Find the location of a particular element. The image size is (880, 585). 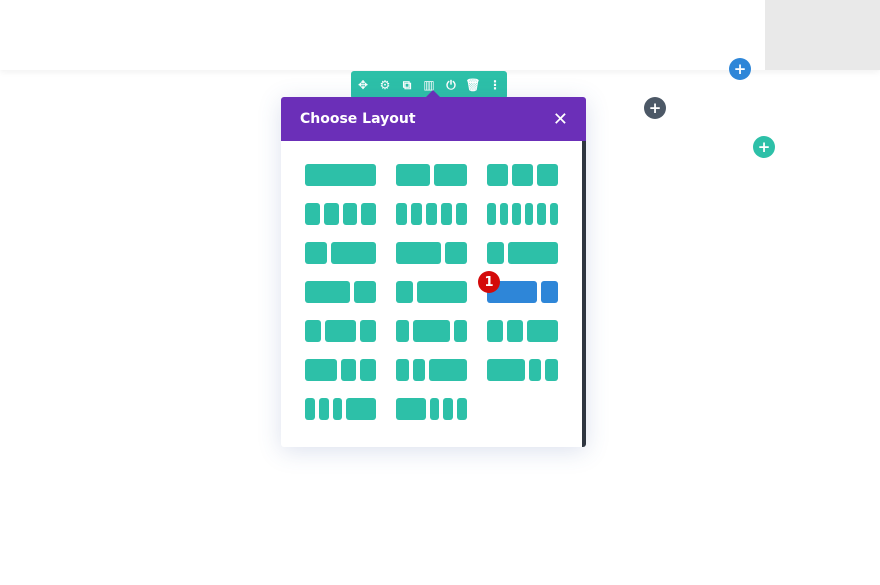

add-section-button: + is located at coordinates (740, 69).